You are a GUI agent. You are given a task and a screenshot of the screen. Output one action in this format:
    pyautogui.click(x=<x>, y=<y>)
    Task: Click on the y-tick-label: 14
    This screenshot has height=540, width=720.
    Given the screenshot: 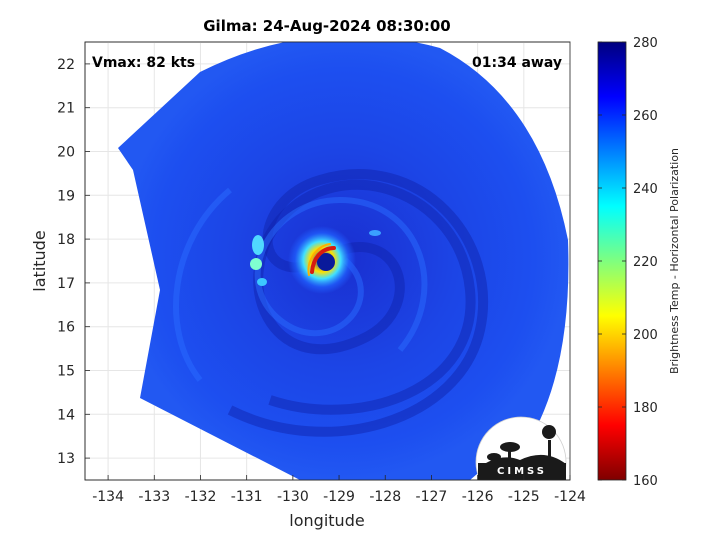 What is the action you would take?
    pyautogui.click(x=66, y=415)
    